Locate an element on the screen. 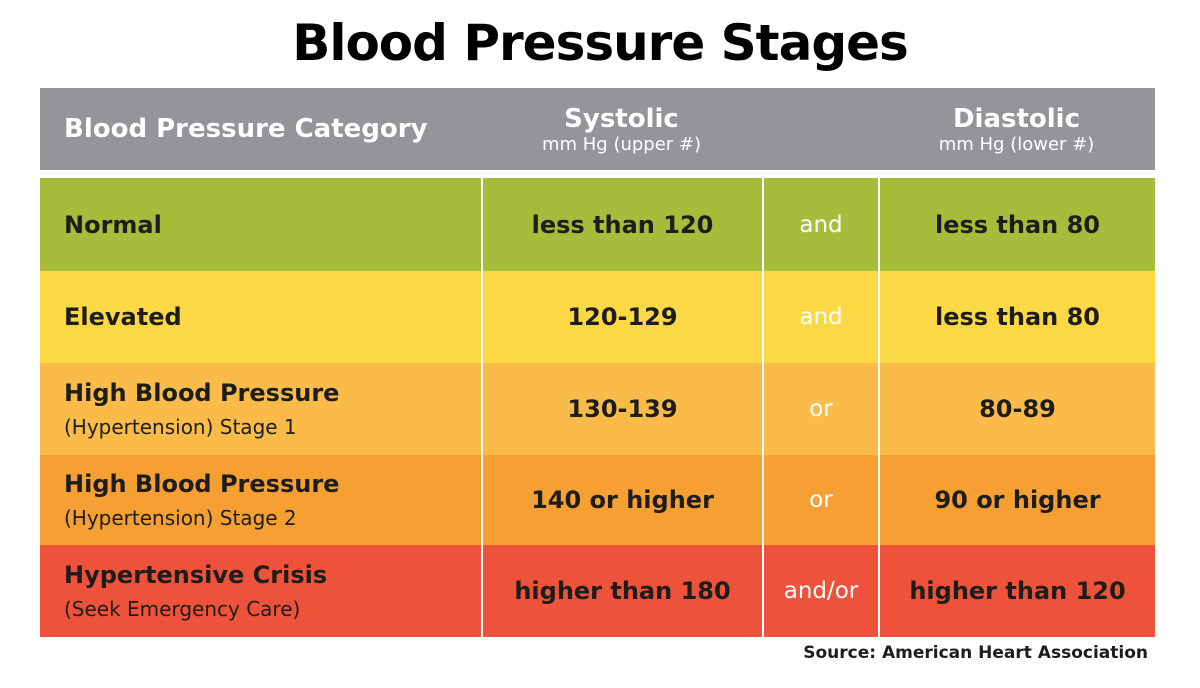 The width and height of the screenshot is (1200, 688). systolic: 140 or higher is located at coordinates (622, 500).